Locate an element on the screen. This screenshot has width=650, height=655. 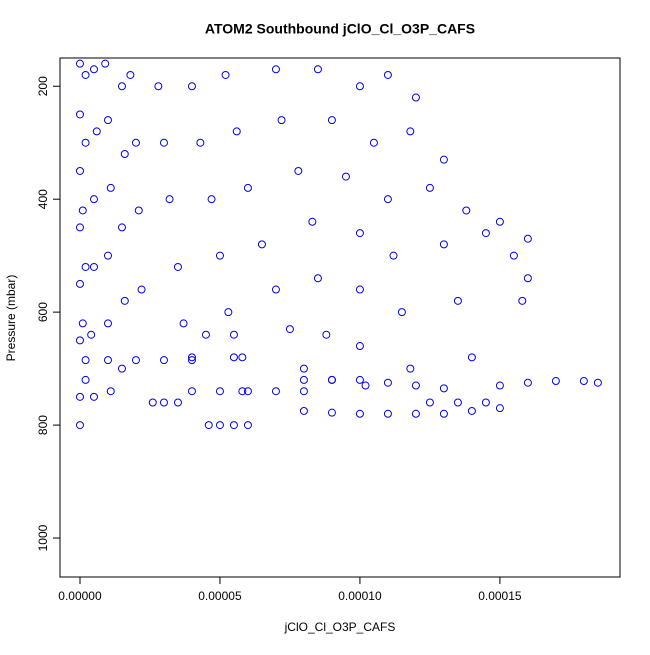
x-tick-label: 0.00005 is located at coordinates (220, 596).